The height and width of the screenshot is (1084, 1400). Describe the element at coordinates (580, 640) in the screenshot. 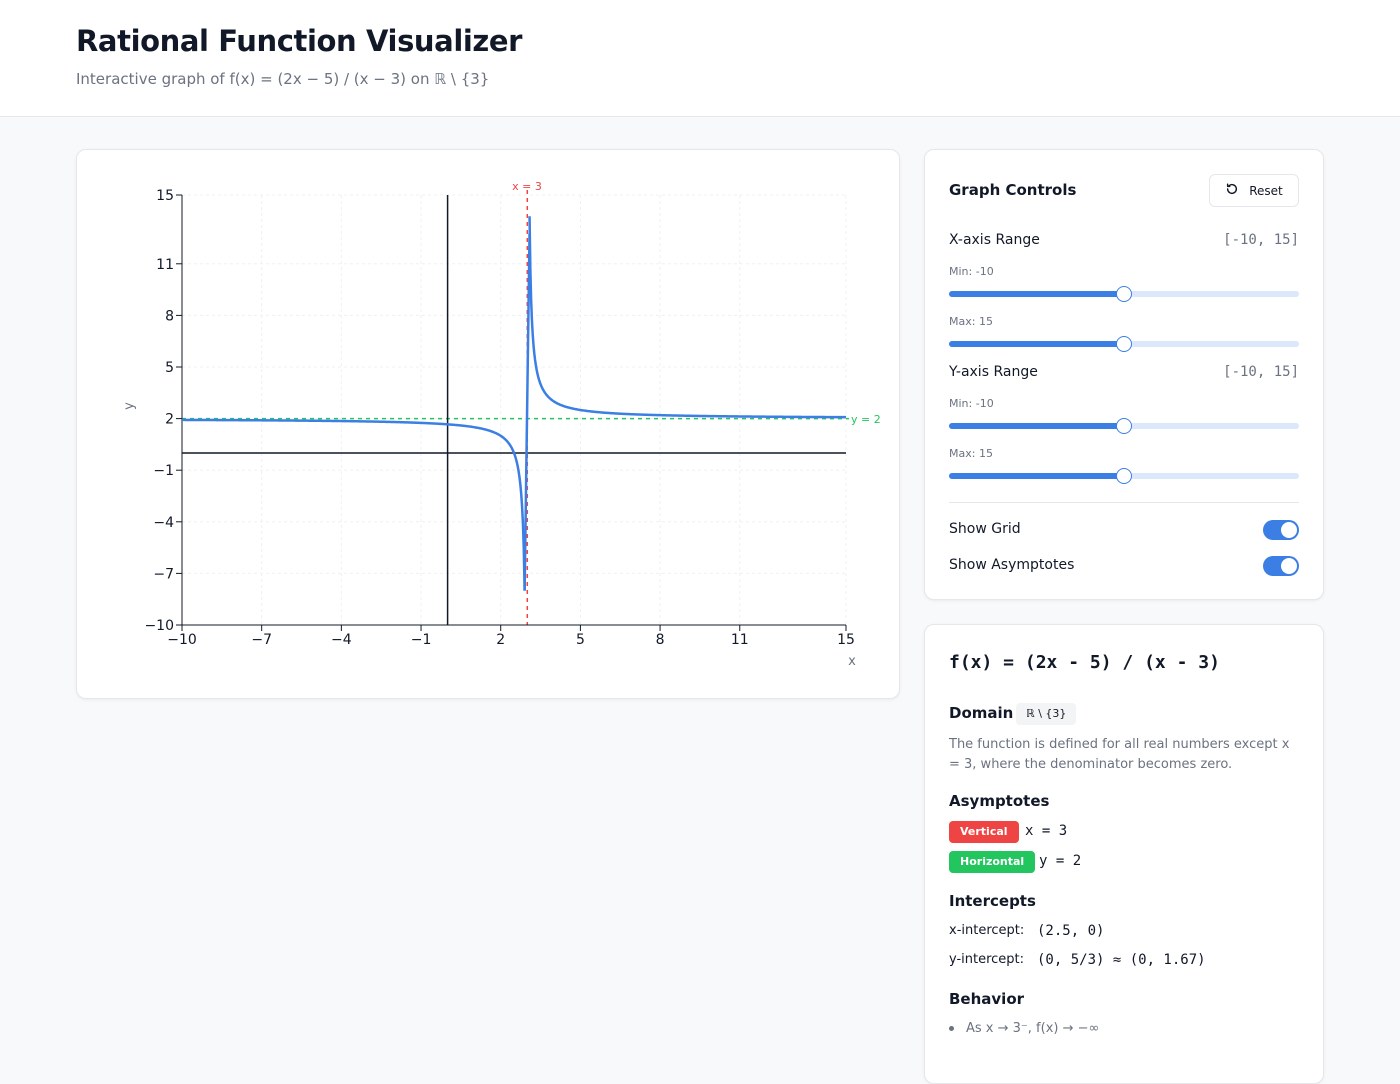

I see `x-tick-label: 5` at that location.